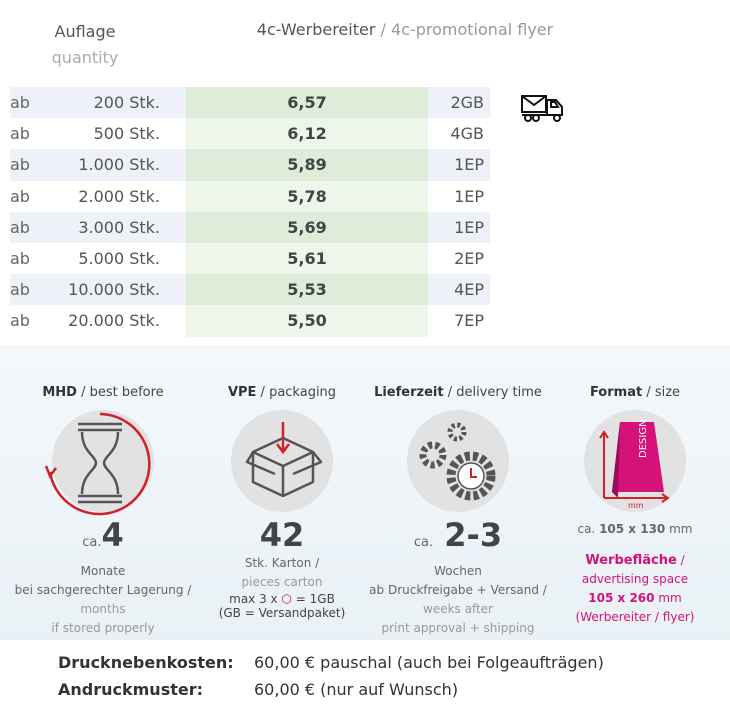  I want to click on flyer-format-icon: DESIGN mm, so click(635, 461).